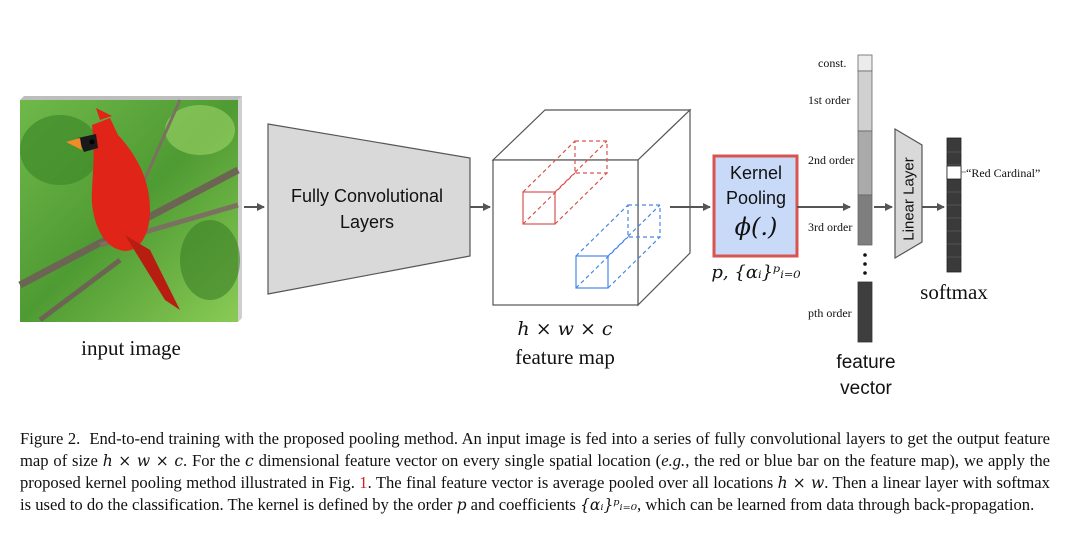 The width and height of the screenshot is (1065, 546). What do you see at coordinates (829, 100) in the screenshot?
I see `order1-label: 1st order` at bounding box center [829, 100].